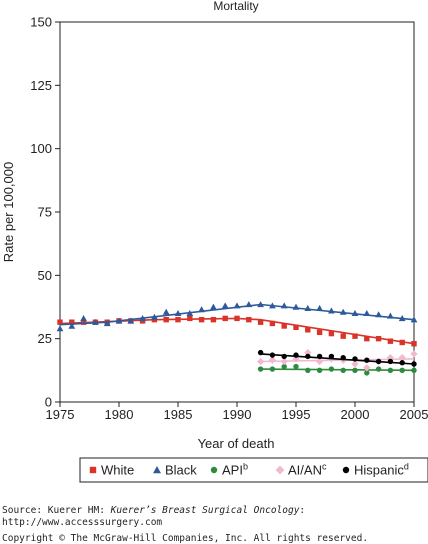 The width and height of the screenshot is (428, 544). Describe the element at coordinates (178, 414) in the screenshot. I see `x-tick-label: 1985` at that location.